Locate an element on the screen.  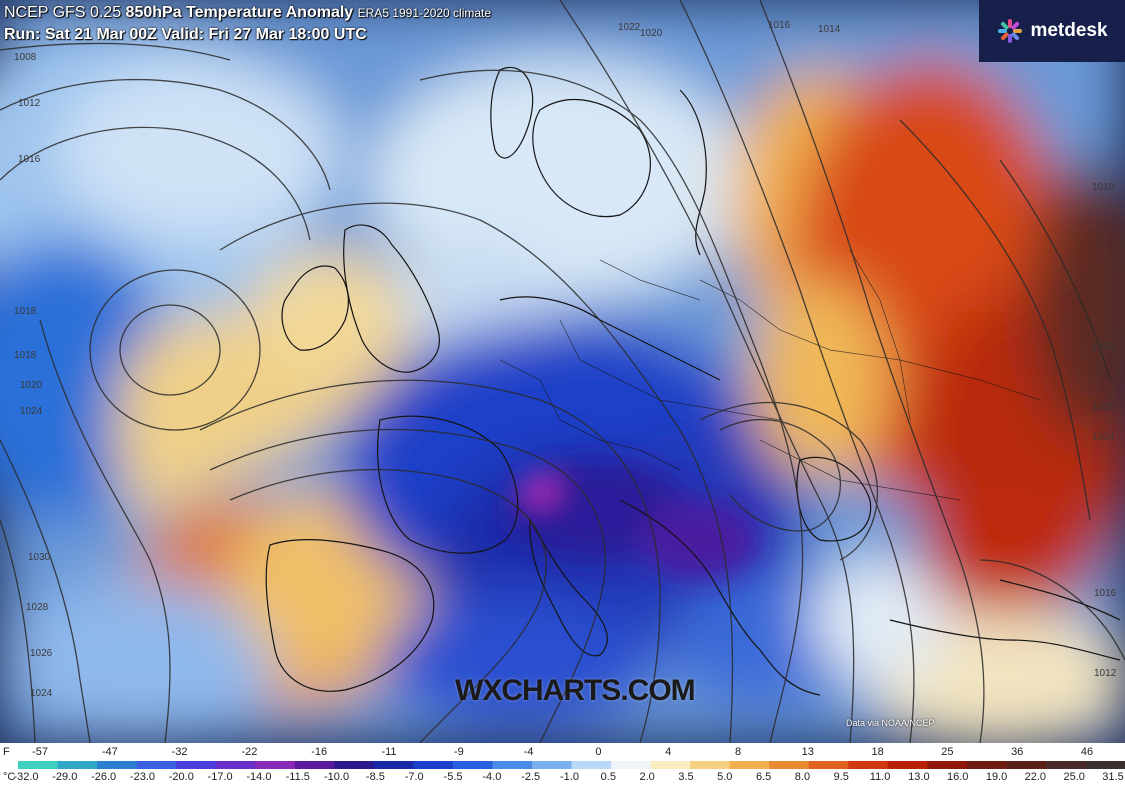
legend-fahrenheit-label: -11 is located at coordinates (389, 752).